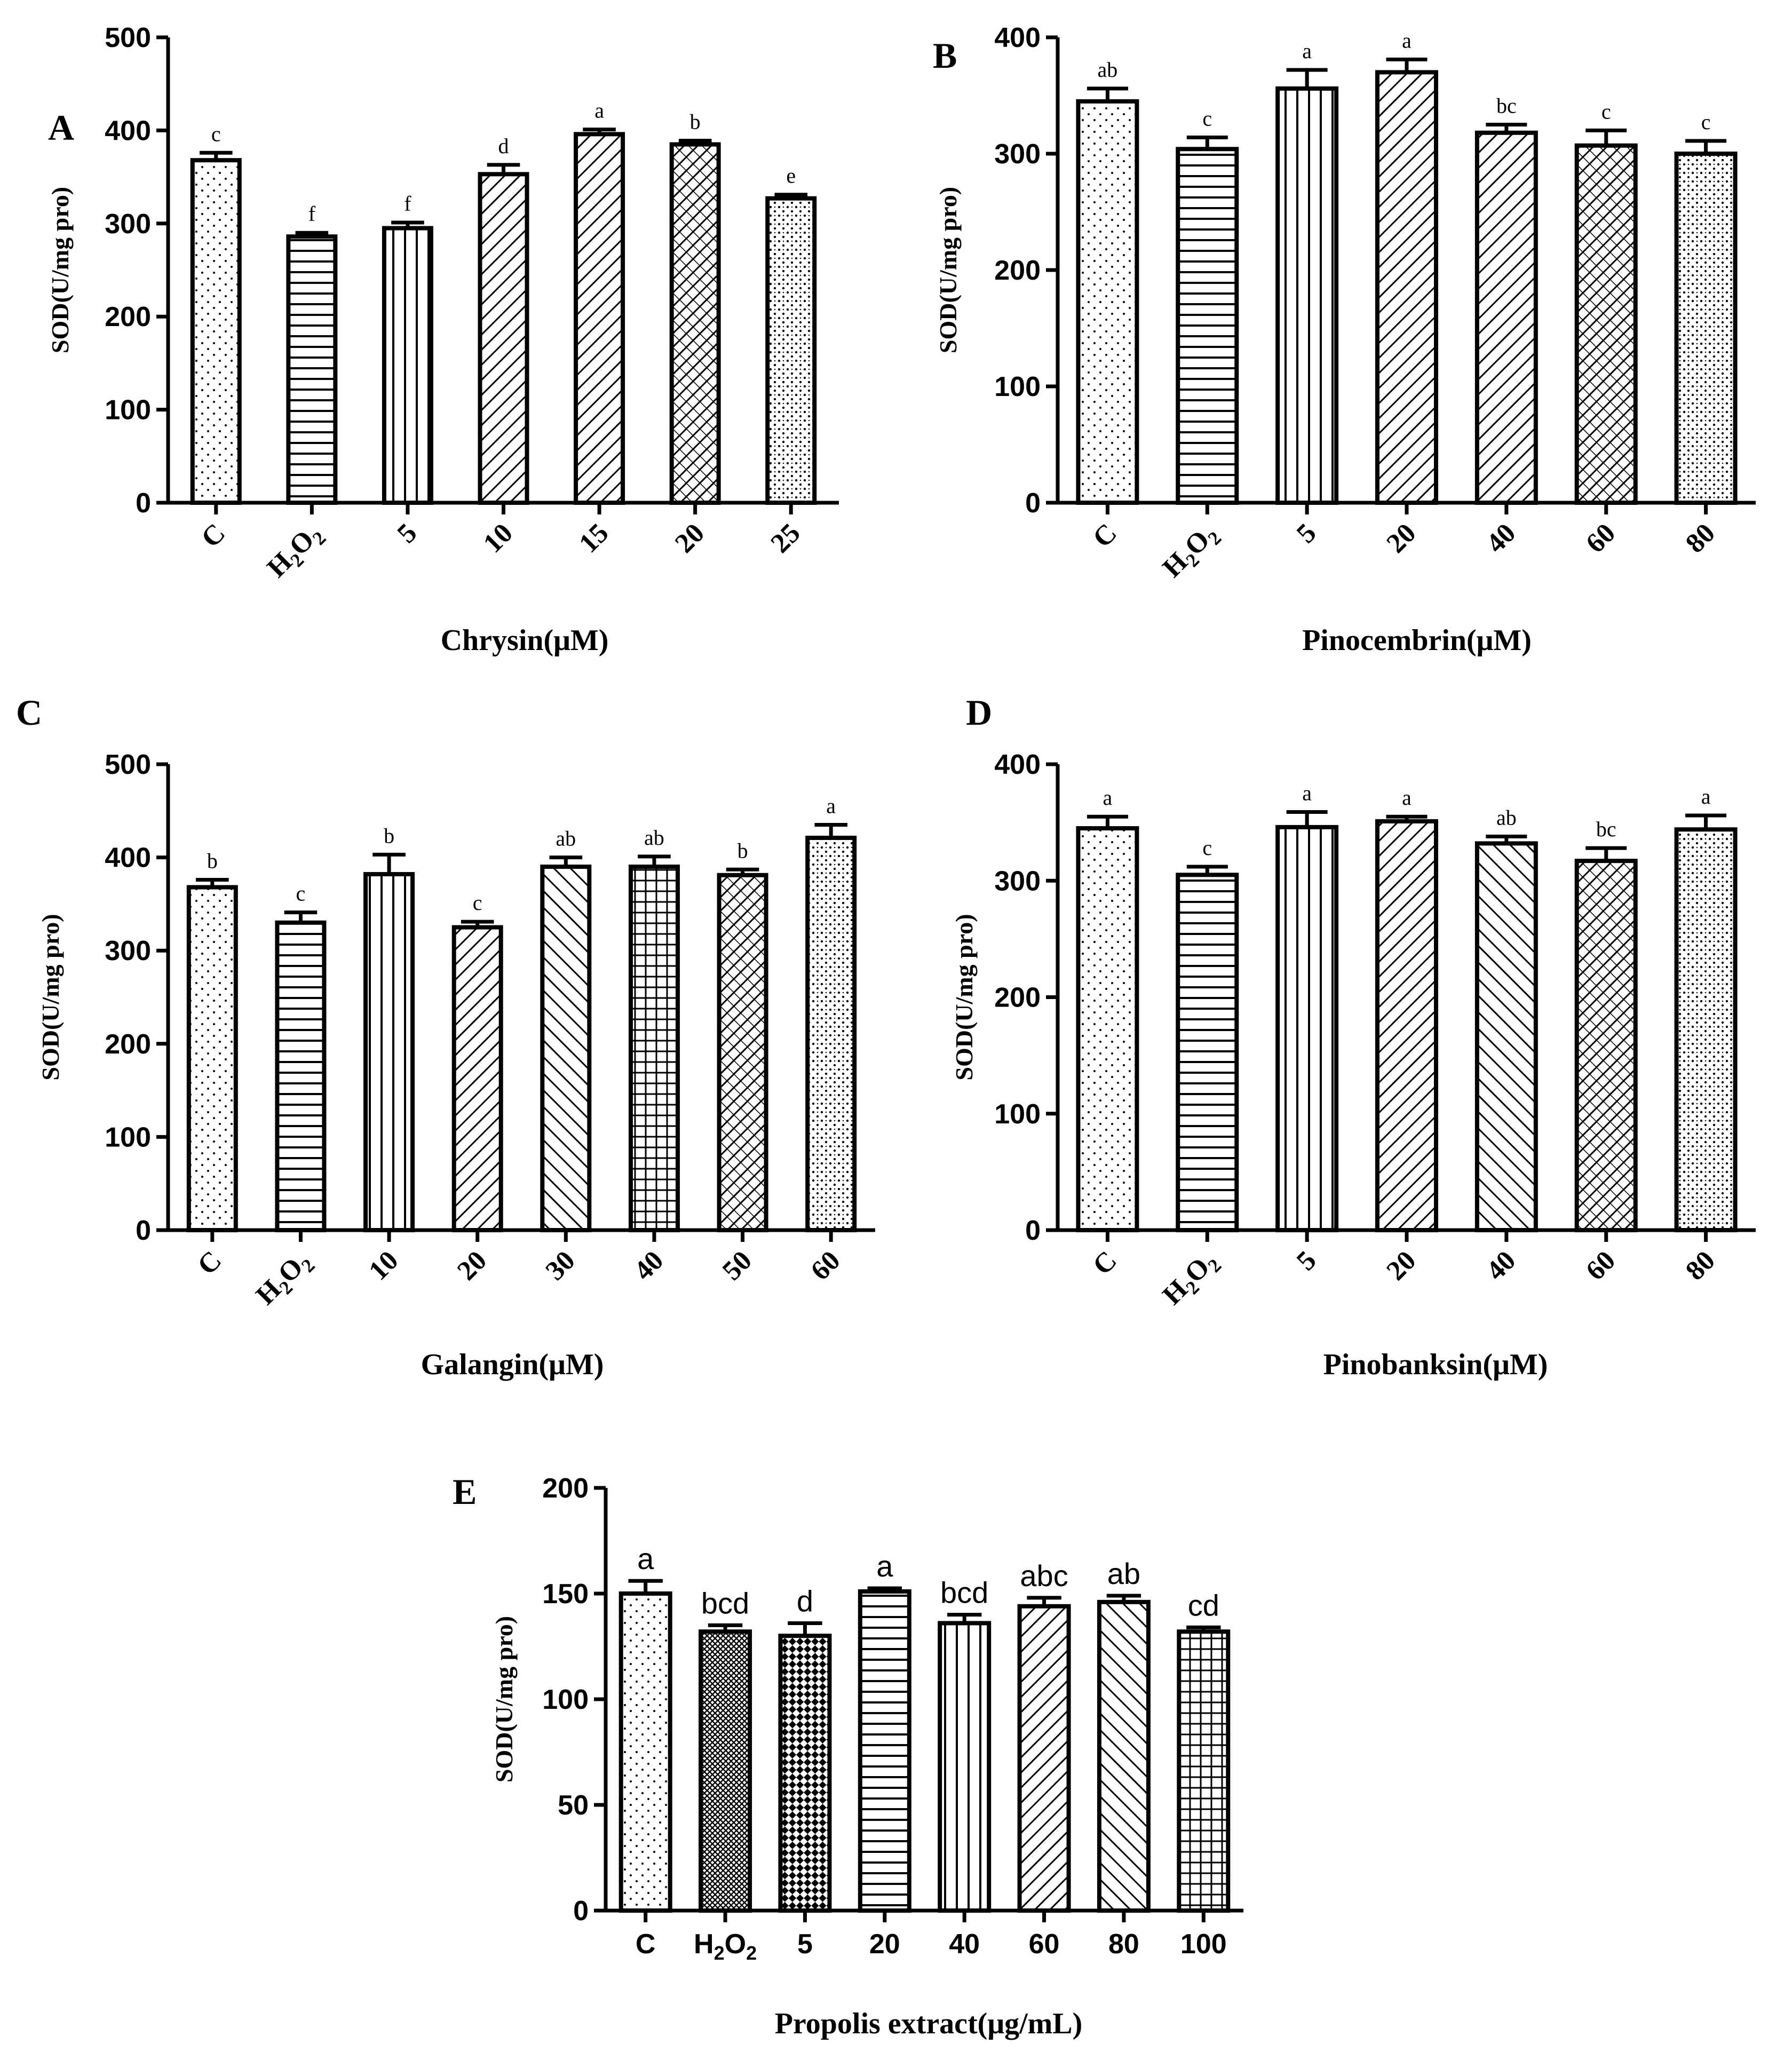 Image resolution: width=1792 pixels, height=2060 pixels. What do you see at coordinates (1307, 1261) in the screenshot?
I see `x-tick-label: 5` at bounding box center [1307, 1261].